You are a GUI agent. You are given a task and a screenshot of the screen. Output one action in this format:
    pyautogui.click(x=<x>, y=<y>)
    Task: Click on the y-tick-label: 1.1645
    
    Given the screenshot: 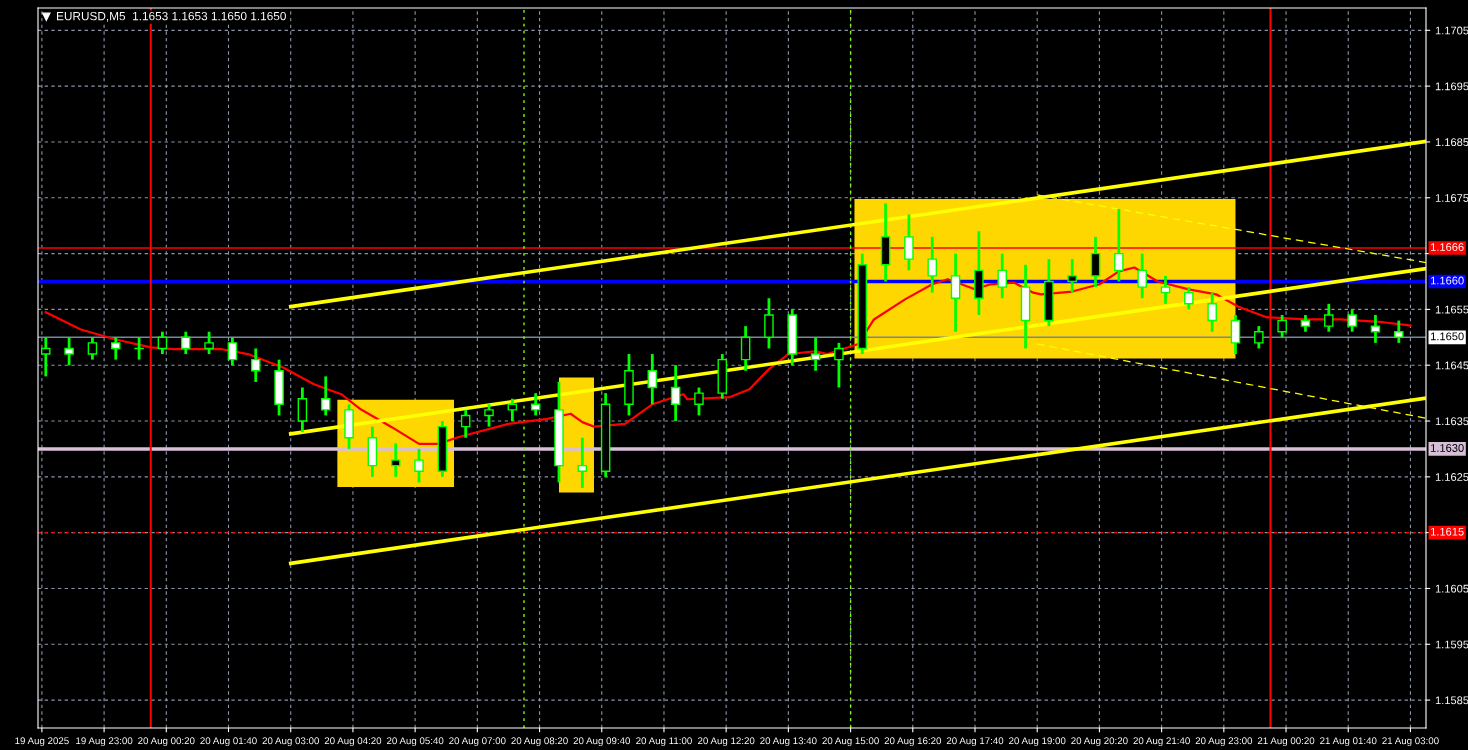 What is the action you would take?
    pyautogui.click(x=1451, y=365)
    